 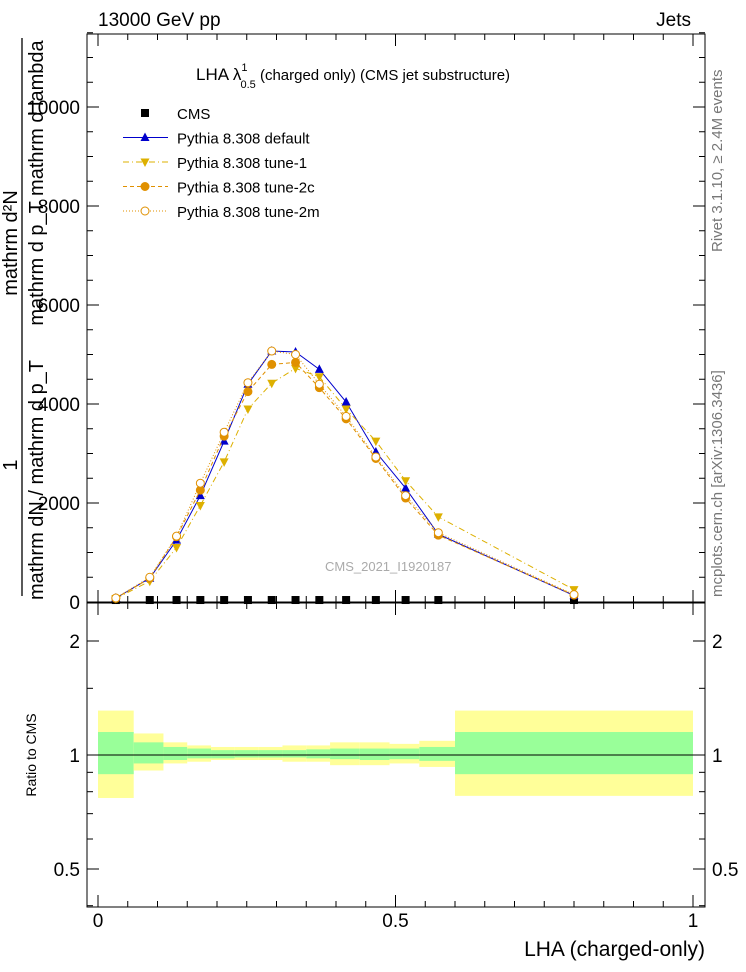 What do you see at coordinates (67, 870) in the screenshot?
I see `ratio-y-tick-label: 0.5` at bounding box center [67, 870].